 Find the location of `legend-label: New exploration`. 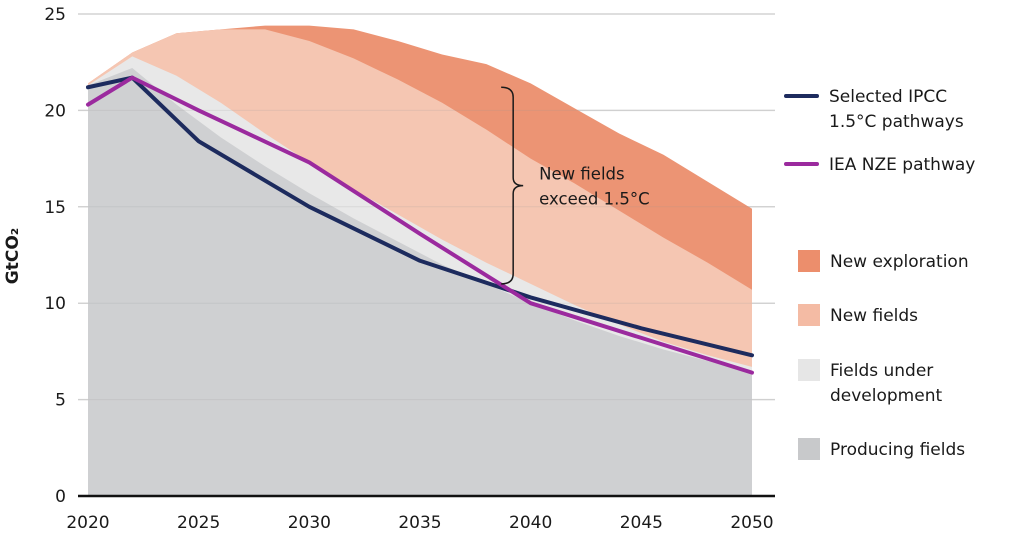

legend-label: New exploration is located at coordinates (899, 262).